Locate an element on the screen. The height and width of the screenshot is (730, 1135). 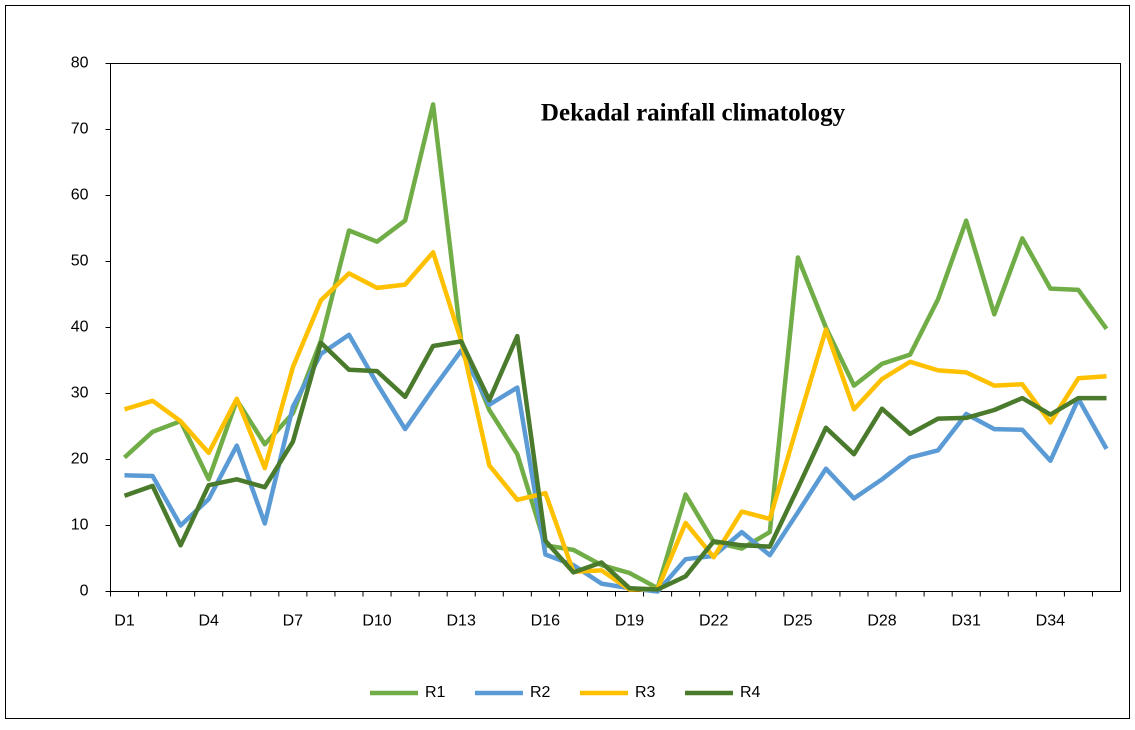
y-tick-label: 80 is located at coordinates (80, 63).